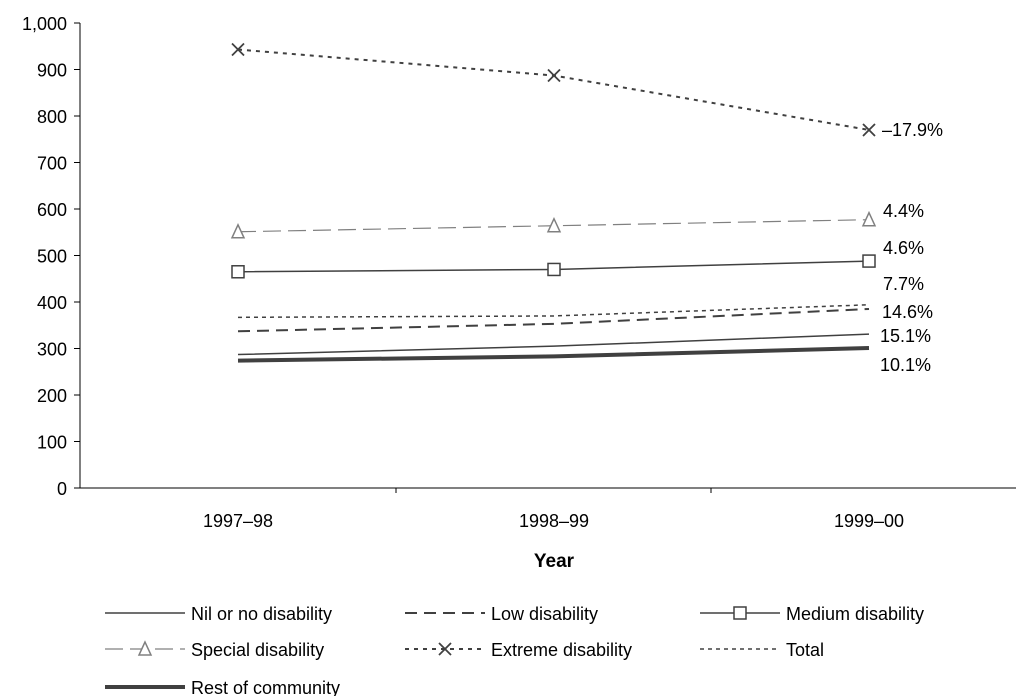 This screenshot has width=1016, height=696. I want to click on y-tick-label: 100, so click(52, 443).